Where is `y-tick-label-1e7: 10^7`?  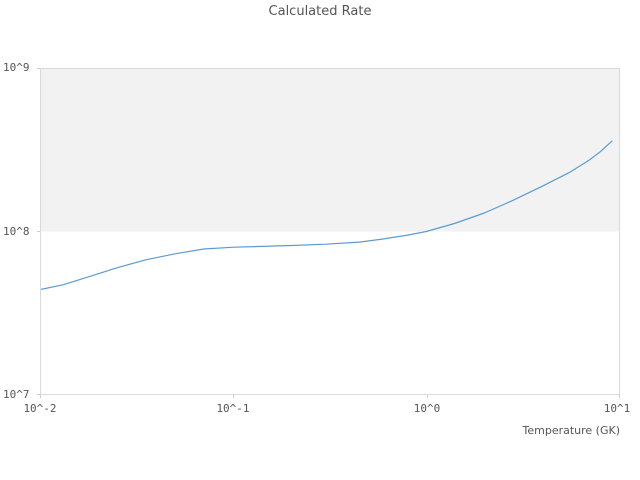 y-tick-label-1e7: 10^7 is located at coordinates (16, 394).